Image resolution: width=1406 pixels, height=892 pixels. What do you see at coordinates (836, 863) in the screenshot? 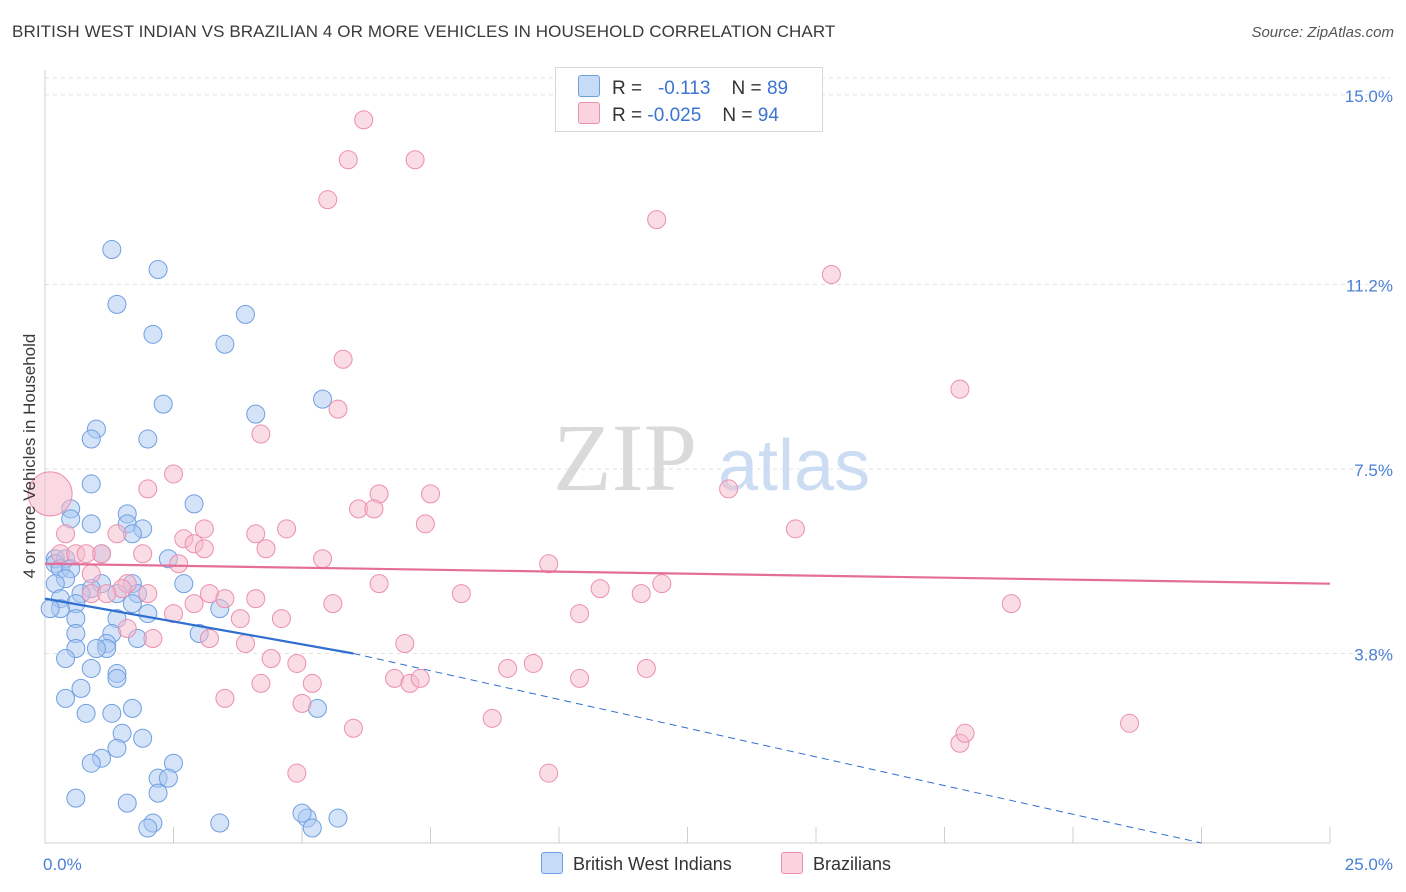
I see `bottom-legend-item-brazilians: Brazilians` at bounding box center [836, 863].